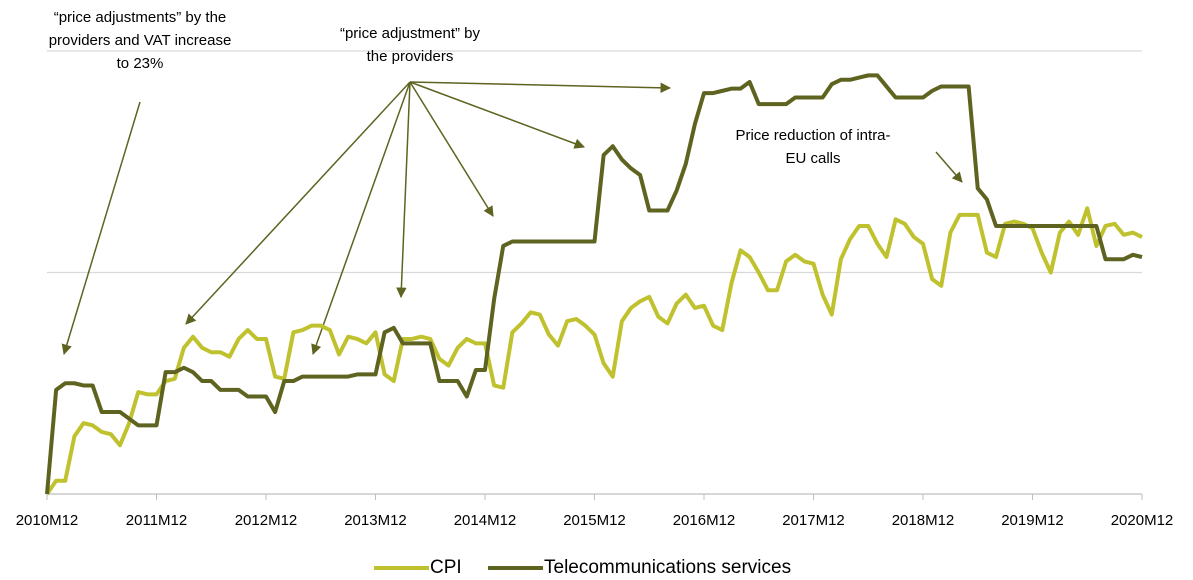 This screenshot has width=1193, height=580. Describe the element at coordinates (485, 520) in the screenshot. I see `x-tick-label: 2014M12` at that location.